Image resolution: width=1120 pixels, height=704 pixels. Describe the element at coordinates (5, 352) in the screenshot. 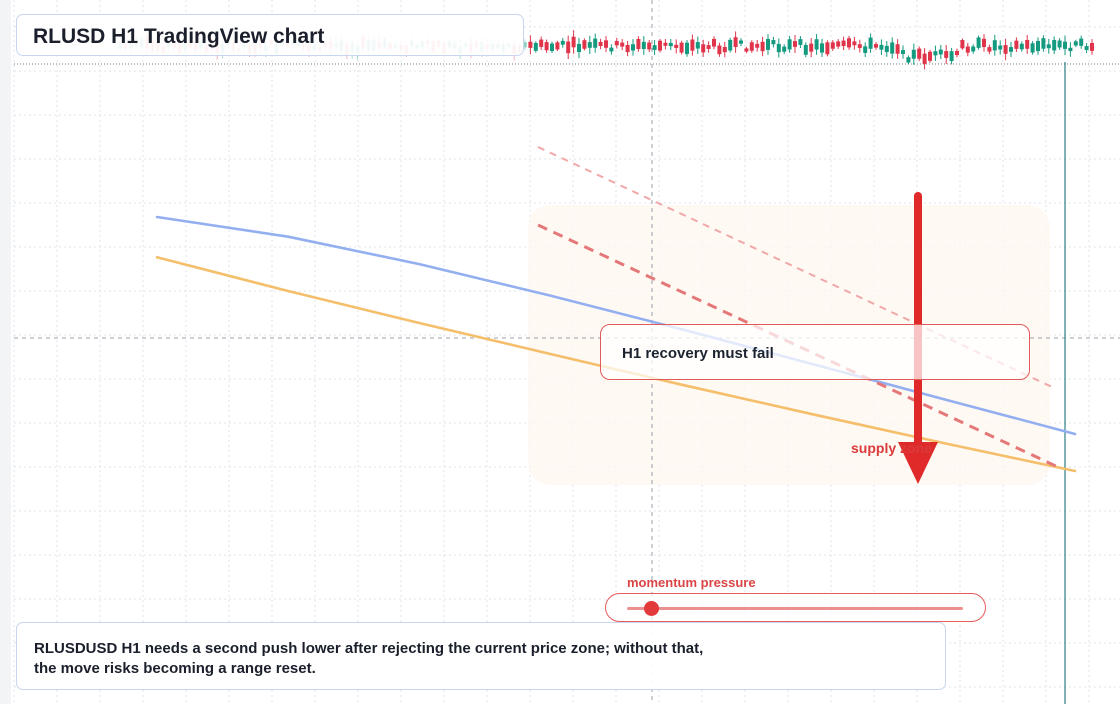

I see `left-edge-strip` at that location.